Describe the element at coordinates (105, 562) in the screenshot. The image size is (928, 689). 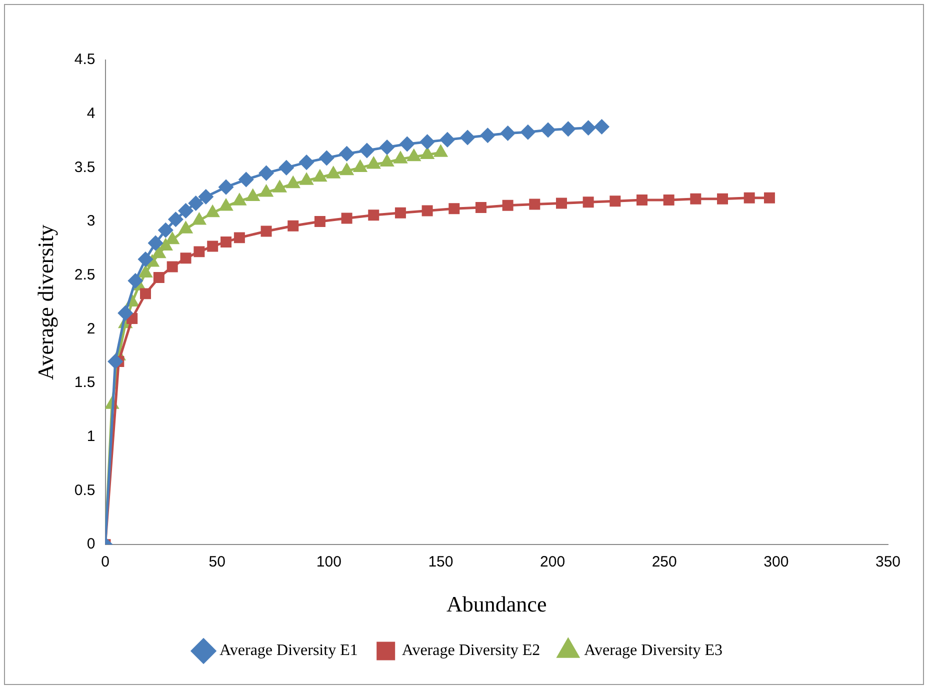
I see `x-tick-label: 0` at that location.